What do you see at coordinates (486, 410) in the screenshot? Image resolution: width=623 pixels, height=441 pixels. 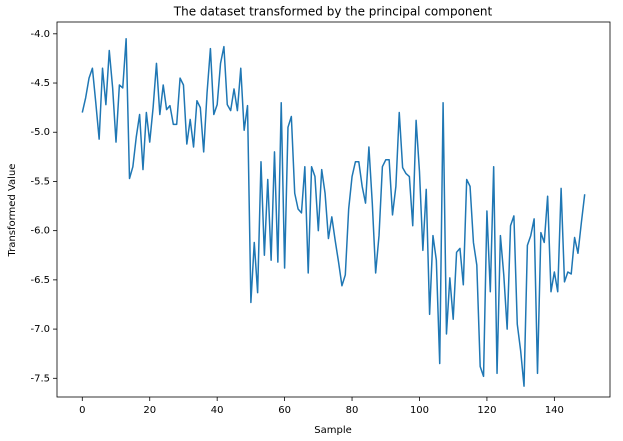 I see `x-tick-label: 120` at bounding box center [486, 410].